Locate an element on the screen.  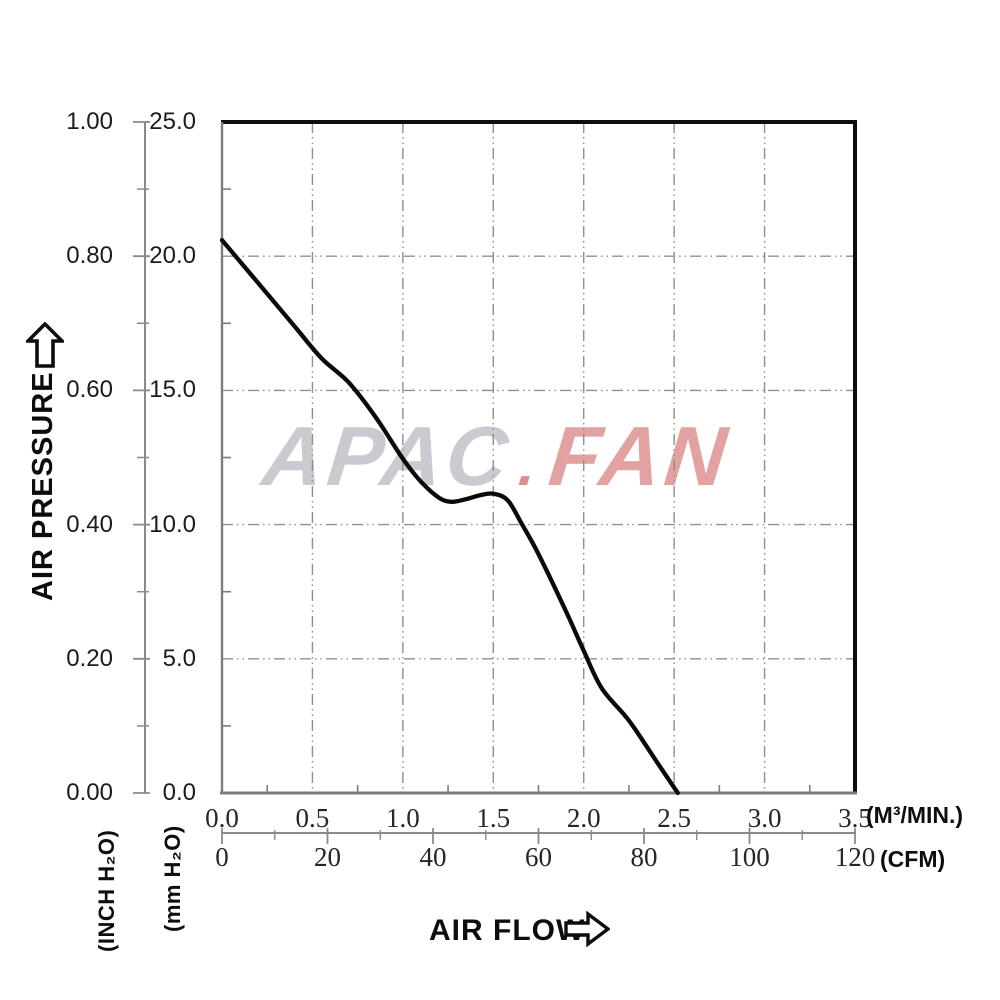
y-tick-mm: 0.0 is located at coordinates (179, 792).